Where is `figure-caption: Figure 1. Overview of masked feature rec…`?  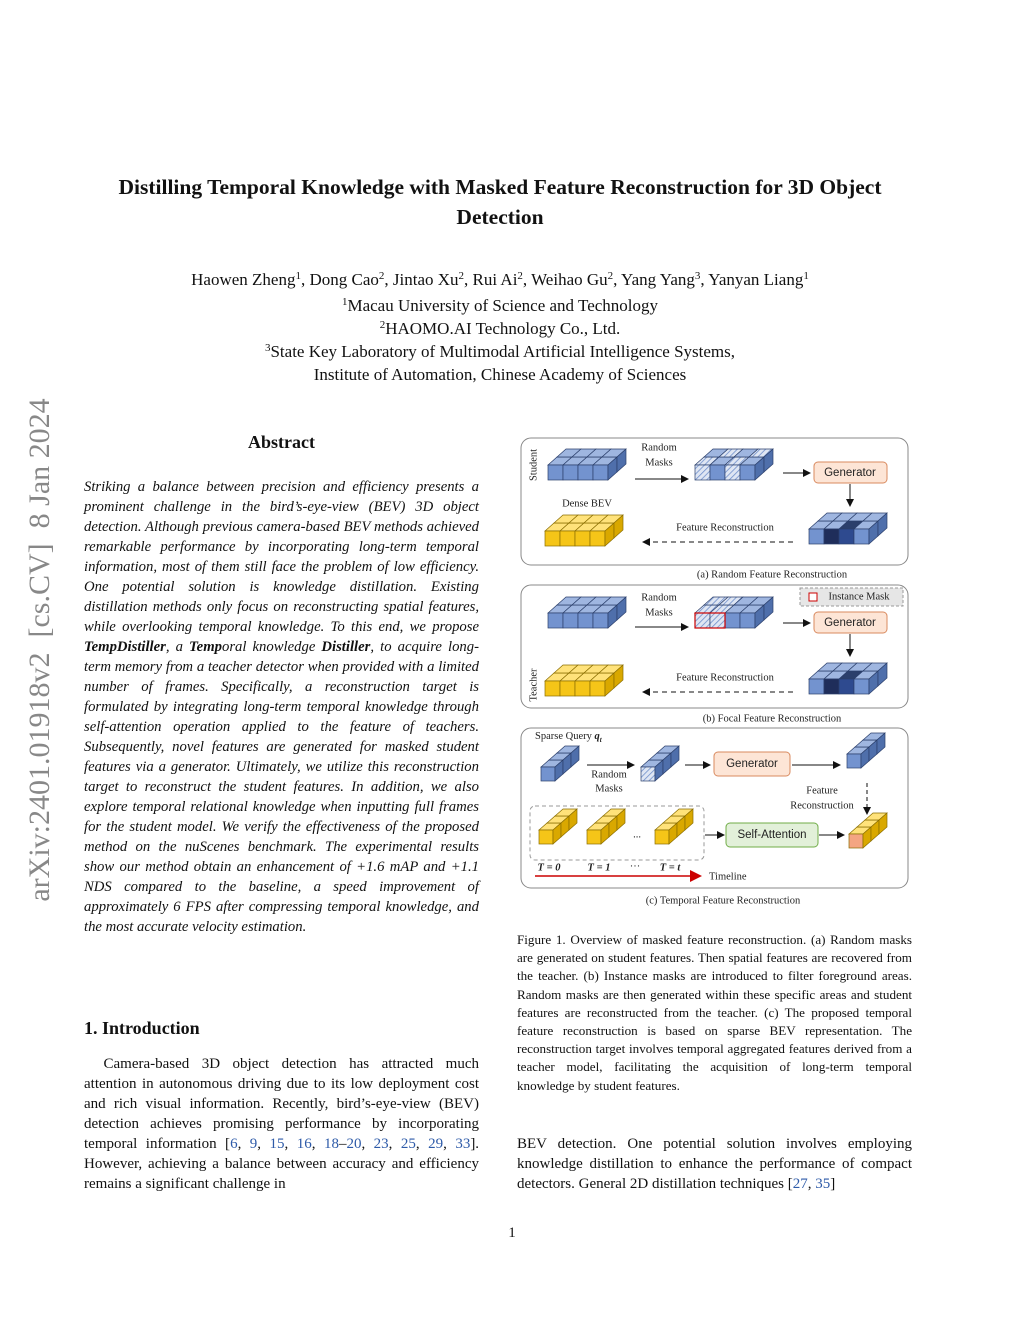
figure-caption: Figure 1. Overview of masked feature rec… is located at coordinates (714, 1012).